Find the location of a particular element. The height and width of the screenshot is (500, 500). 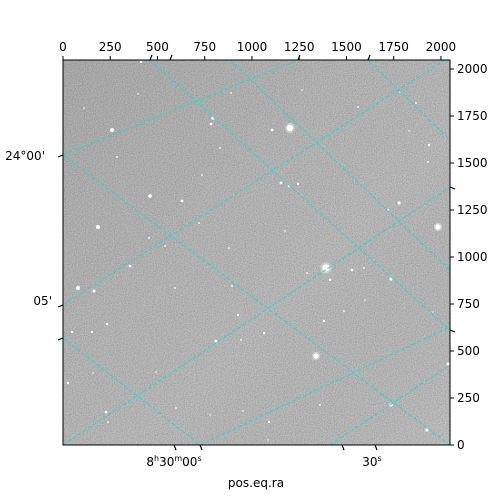

dec-tick-label-24-00: 24°00' is located at coordinates (25, 156).